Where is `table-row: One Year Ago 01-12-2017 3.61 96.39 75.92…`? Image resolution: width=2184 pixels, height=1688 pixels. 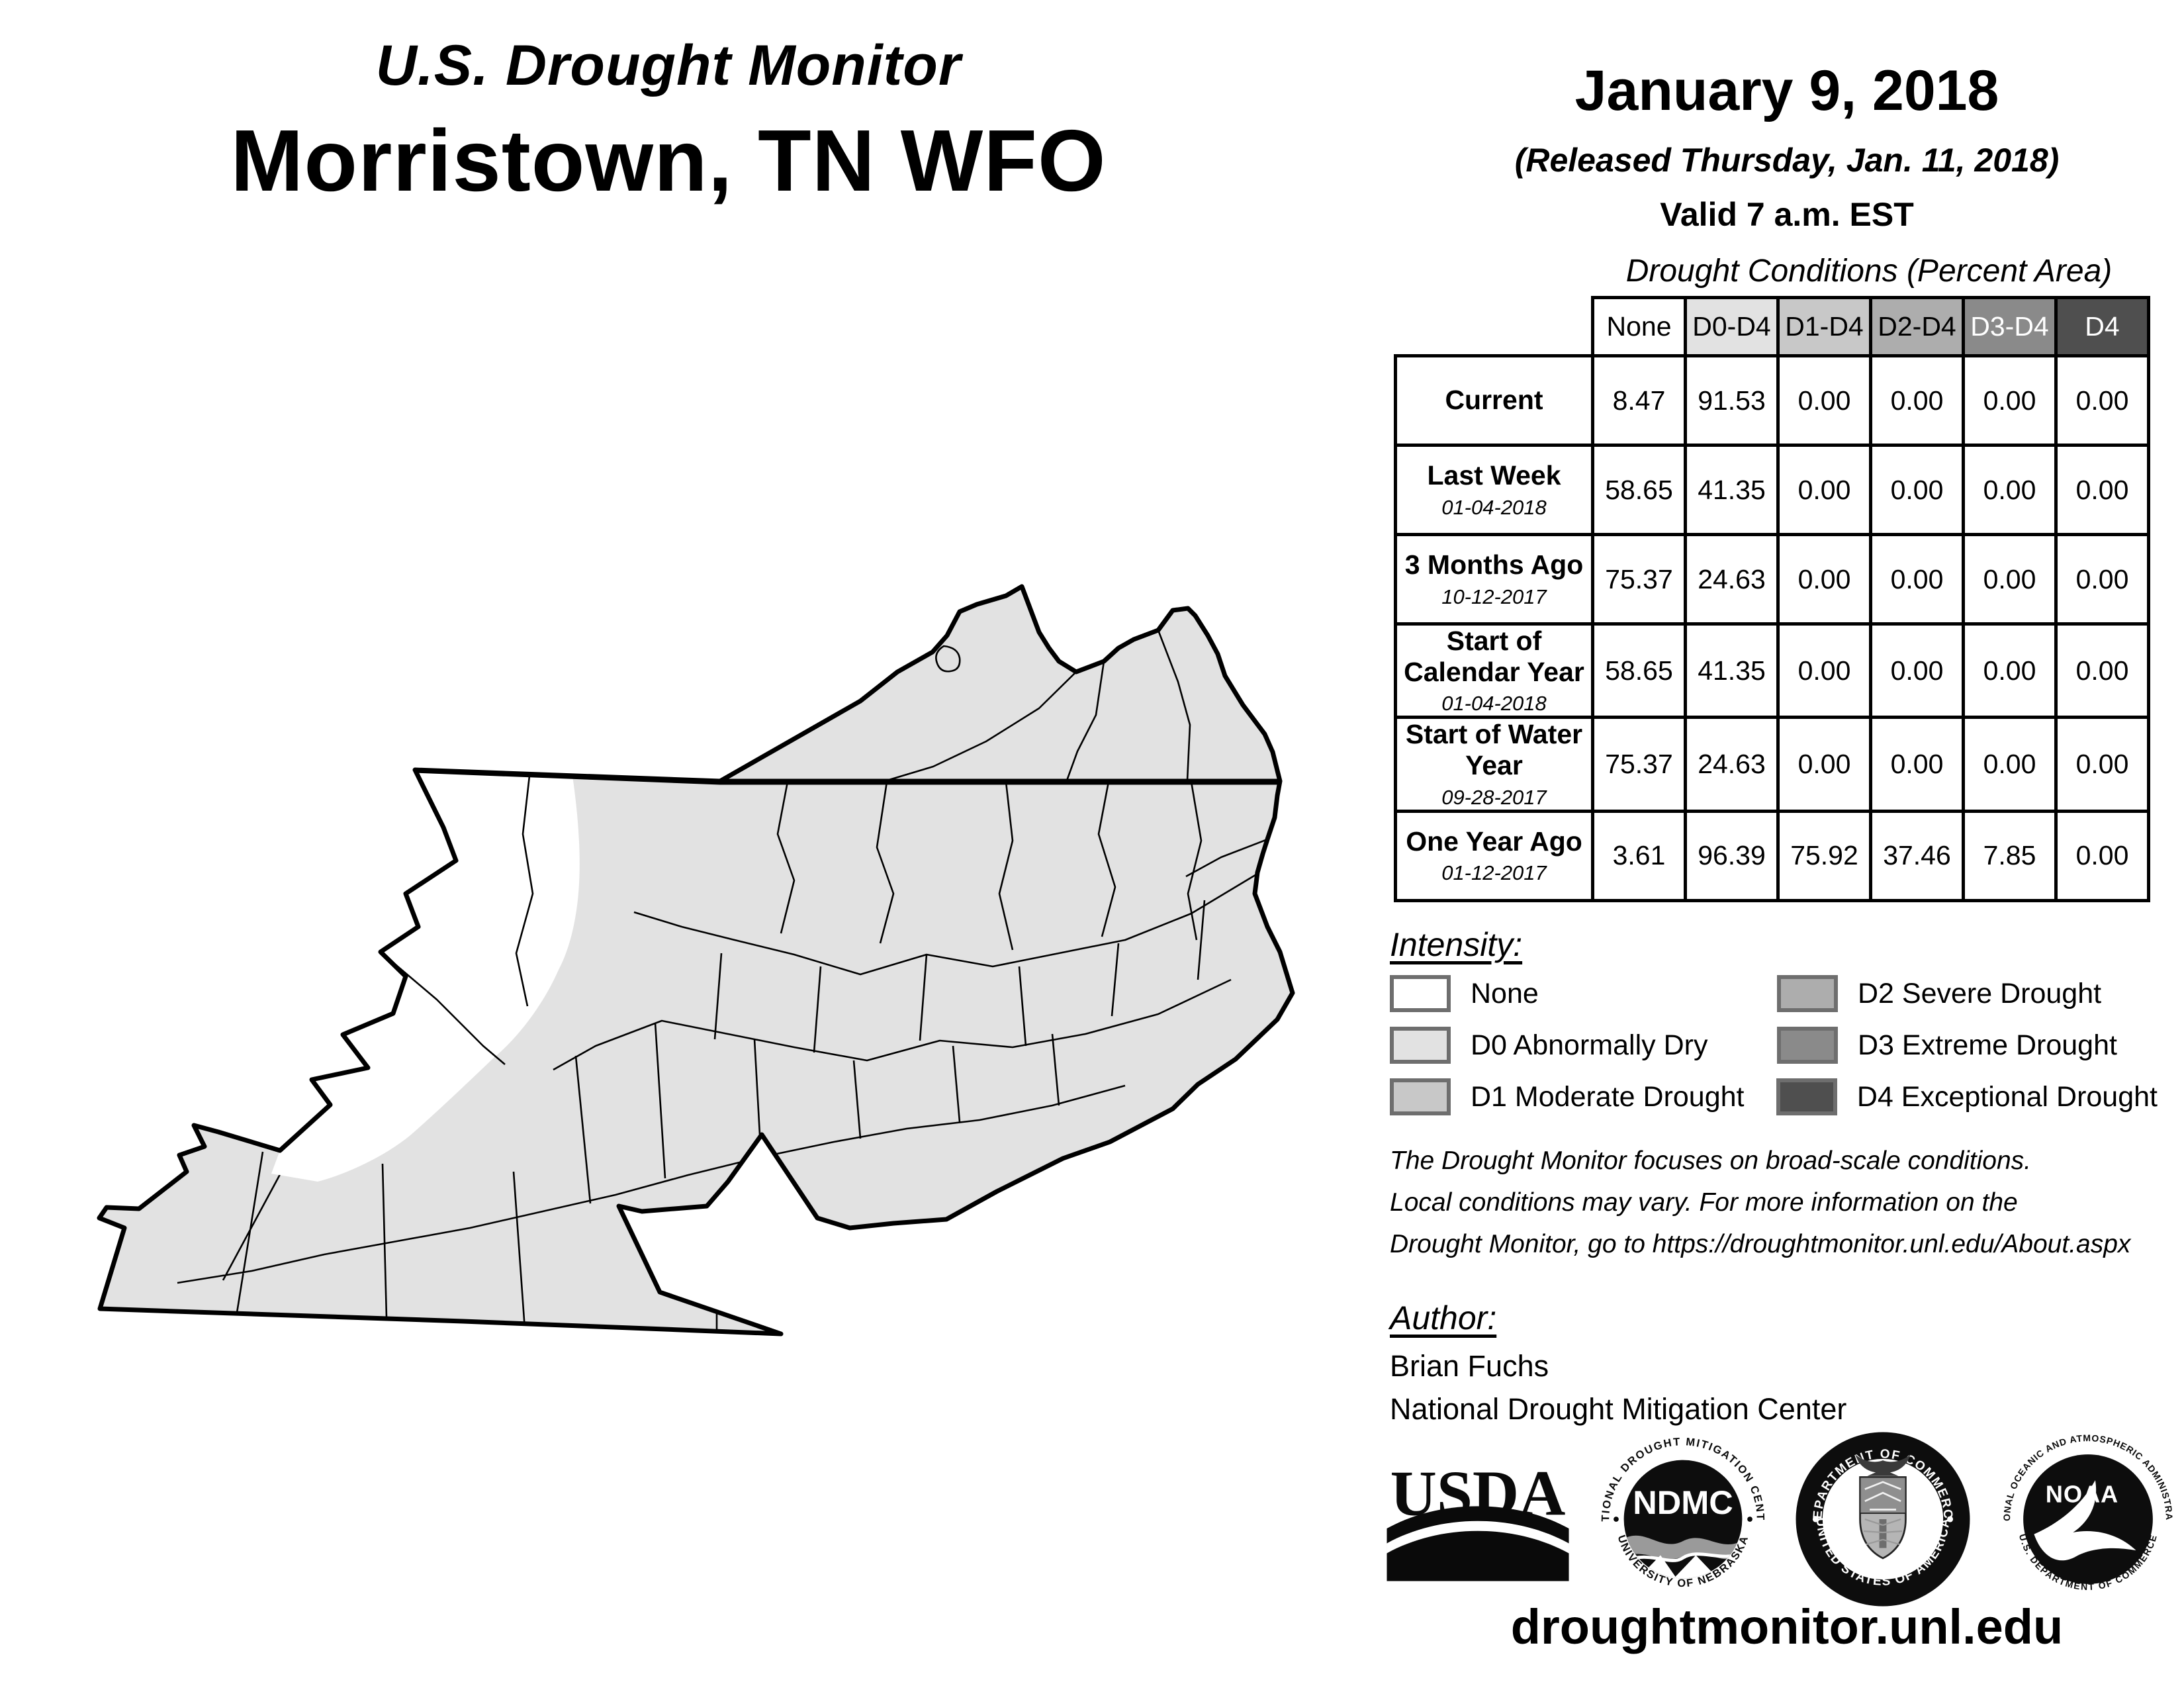 table-row: One Year Ago 01-12-2017 3.61 96.39 75.92… is located at coordinates (1772, 855).